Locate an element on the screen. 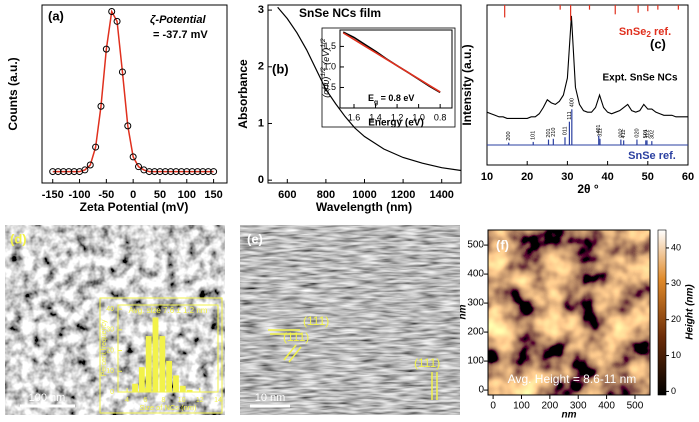  tem-image-d is located at coordinates (115, 320).